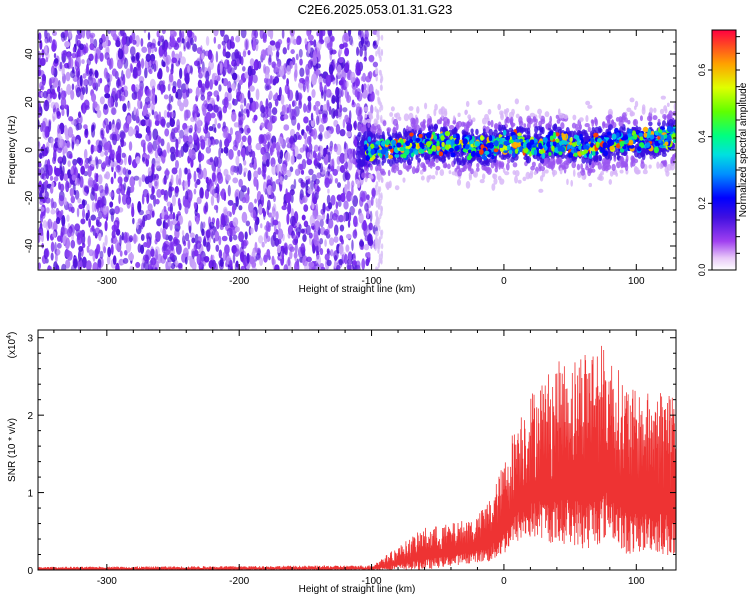 This screenshot has height=600, width=750. I want to click on heatmap-signal-core-mark, so click(434, 147).